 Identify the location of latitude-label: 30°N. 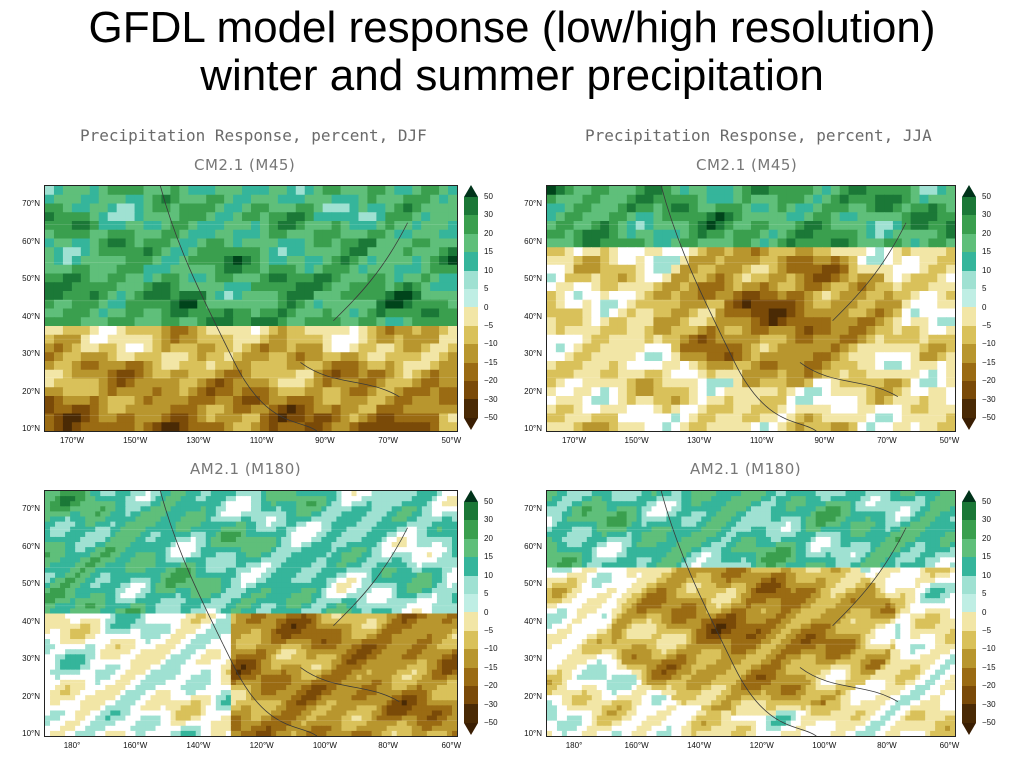
(31, 354).